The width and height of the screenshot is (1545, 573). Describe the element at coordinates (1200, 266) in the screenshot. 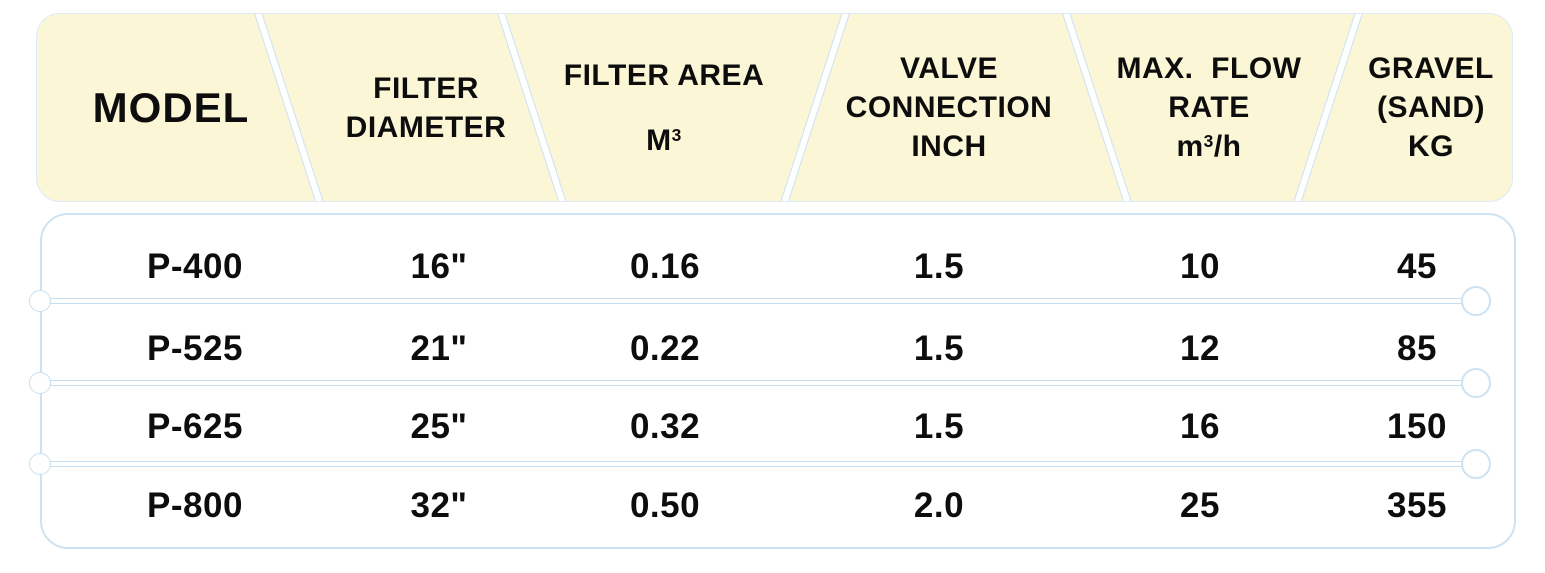

I see `cell-max-flow-rate: 10` at that location.